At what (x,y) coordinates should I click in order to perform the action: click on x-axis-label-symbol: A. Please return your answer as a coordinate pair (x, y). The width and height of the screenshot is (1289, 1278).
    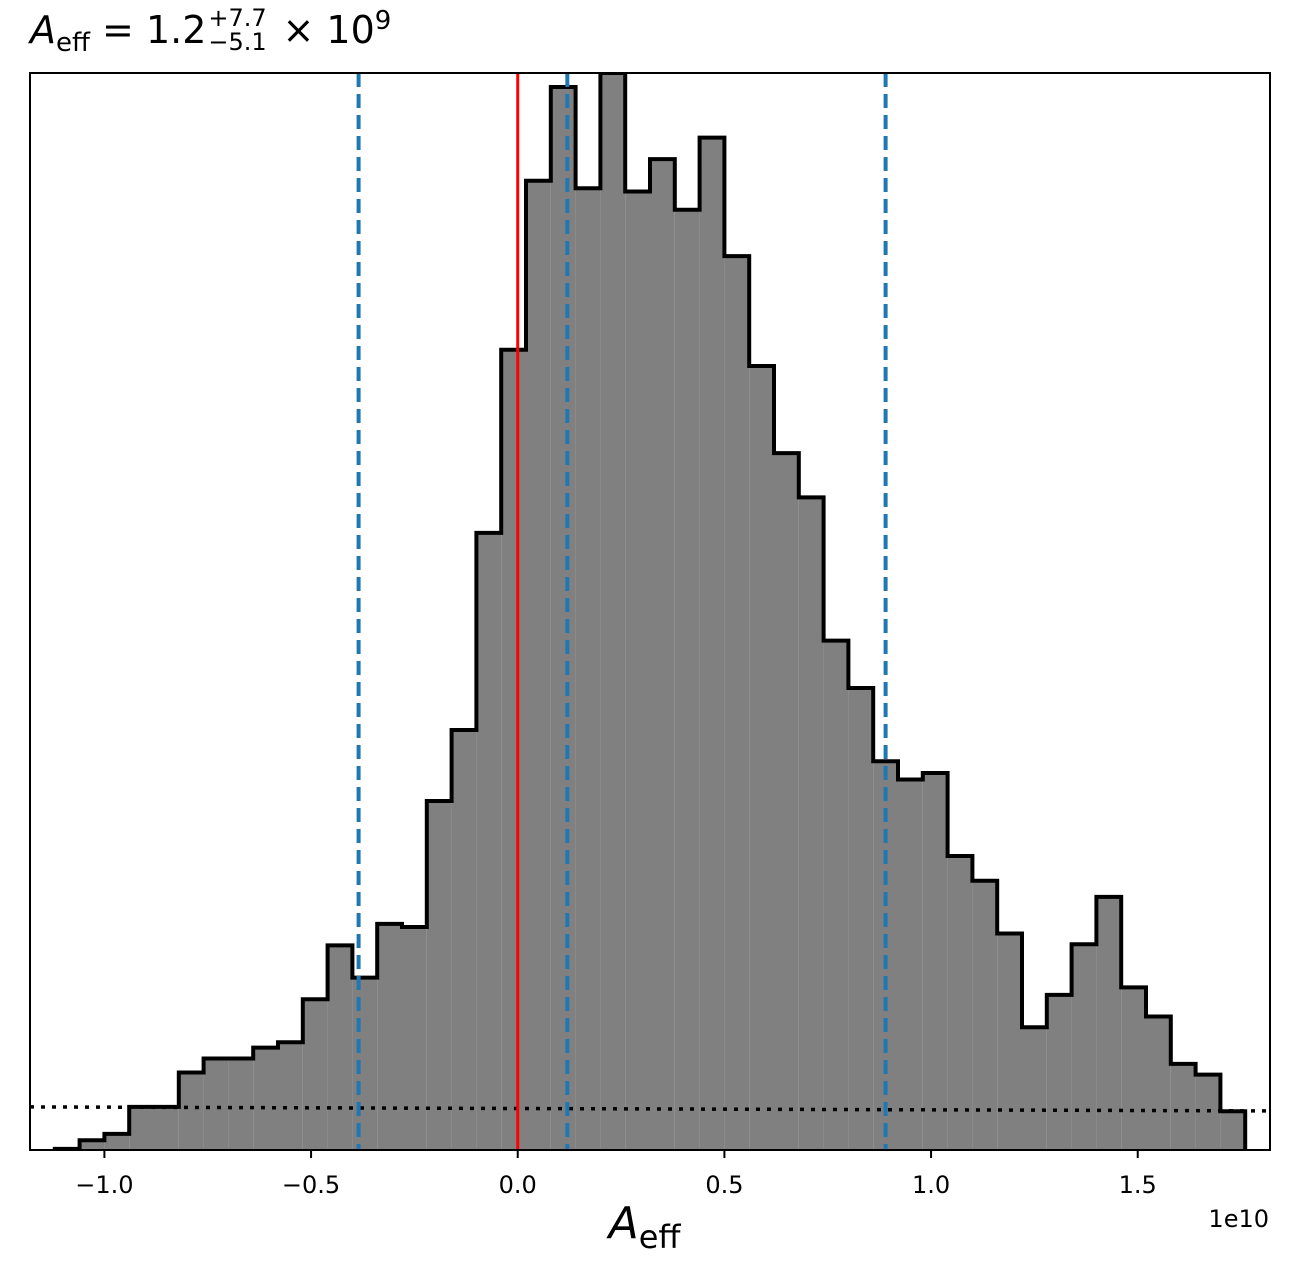
    Looking at the image, I should click on (623, 1223).